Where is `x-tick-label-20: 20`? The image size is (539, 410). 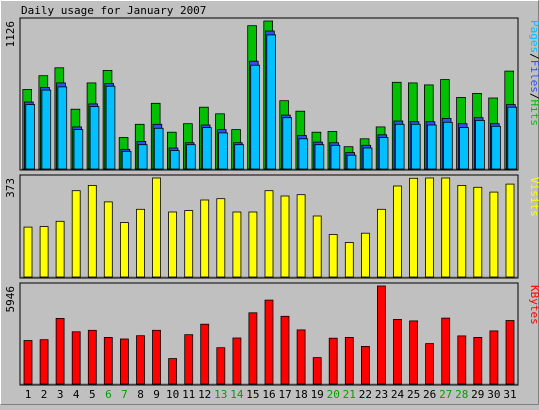 x-tick-label-20: 20 is located at coordinates (333, 394).